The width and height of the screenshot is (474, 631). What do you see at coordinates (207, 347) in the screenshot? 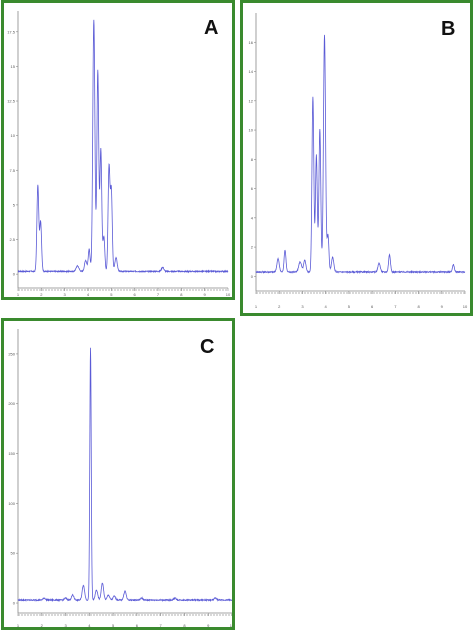
I see `panel-label-c: C` at bounding box center [207, 347].